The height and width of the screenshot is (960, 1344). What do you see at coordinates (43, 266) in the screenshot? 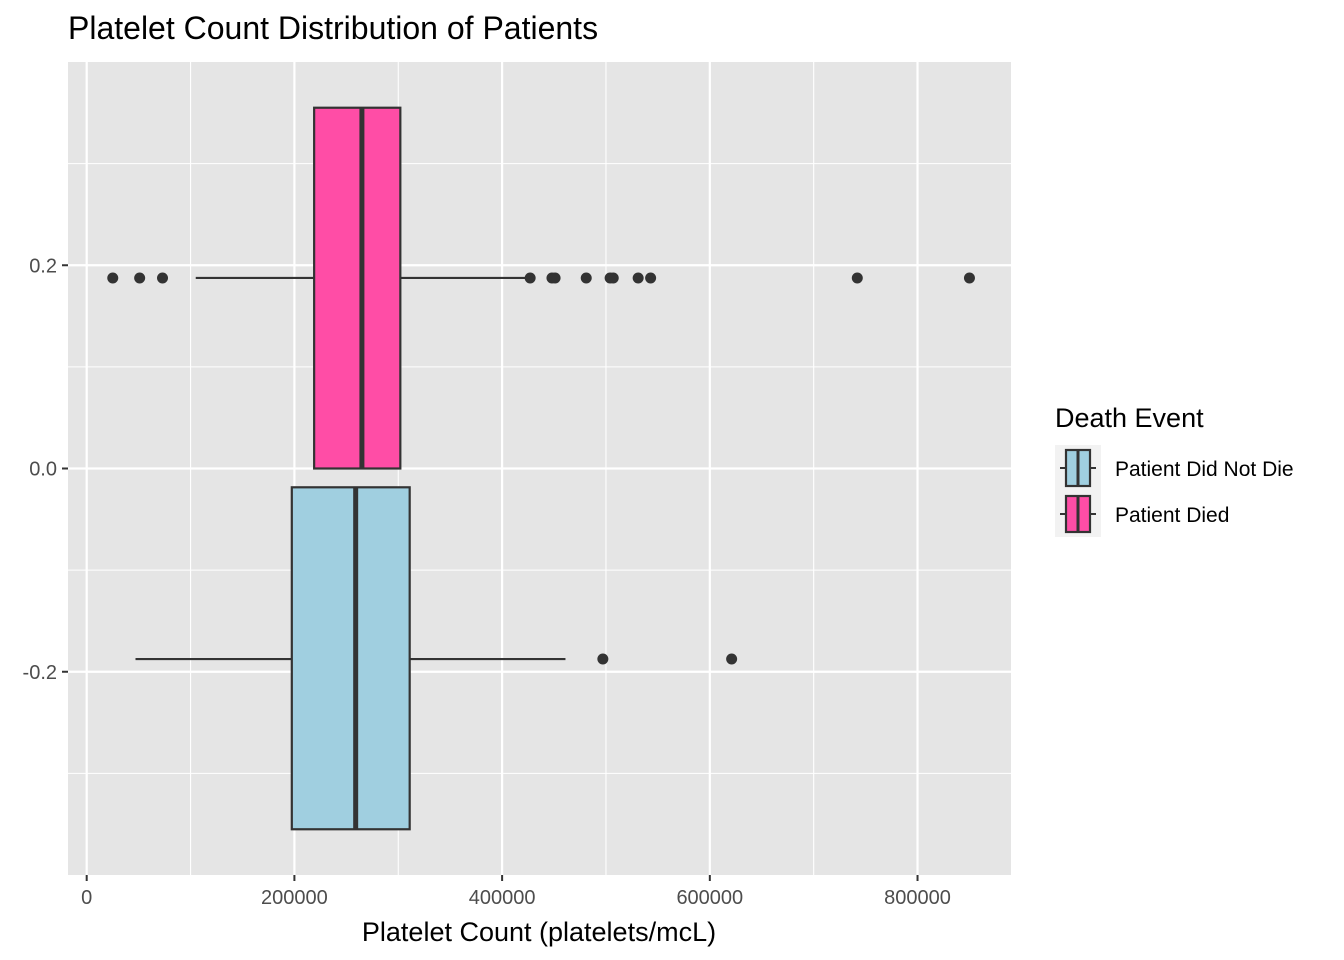
I see `y-tick-label: 0.2` at bounding box center [43, 266].